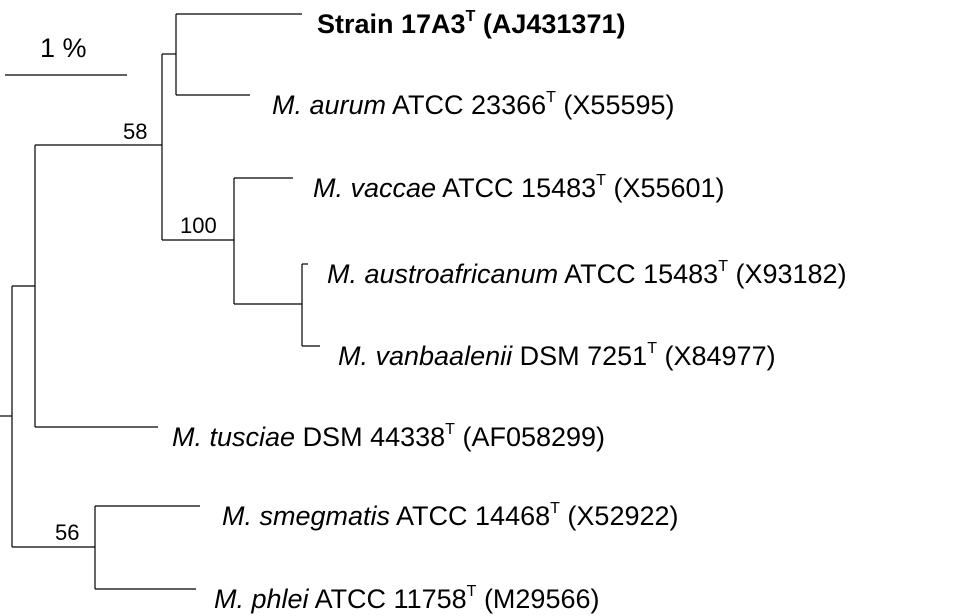 The width and height of the screenshot is (971, 616). Describe the element at coordinates (450, 515) in the screenshot. I see `taxon-label-m-smegmatis: M. smegmatis ATCC 14468T (X52922)` at that location.